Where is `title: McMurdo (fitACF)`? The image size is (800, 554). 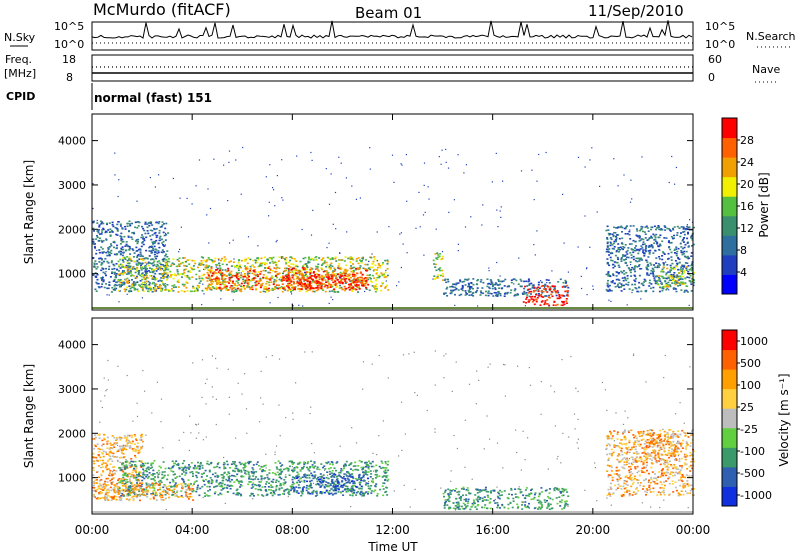
title: McMurdo (fitACF) is located at coordinates (162, 9).